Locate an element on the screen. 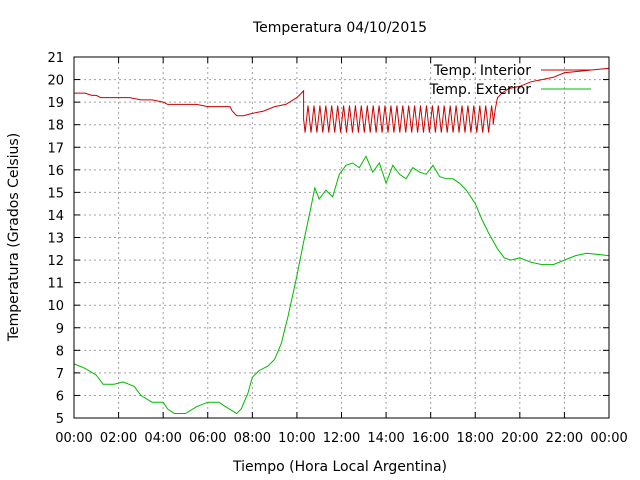 Image resolution: width=640 pixels, height=480 pixels. y-tick-label: 18 is located at coordinates (55, 126).